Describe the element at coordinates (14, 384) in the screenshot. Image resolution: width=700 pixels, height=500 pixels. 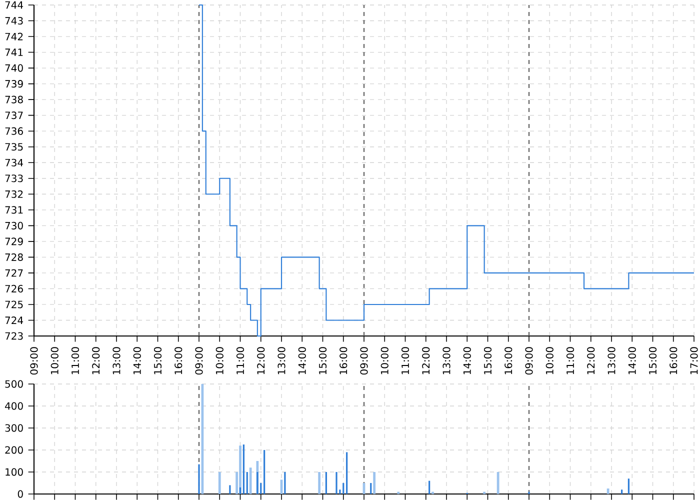
I see `y-tick-label: 500` at that location.